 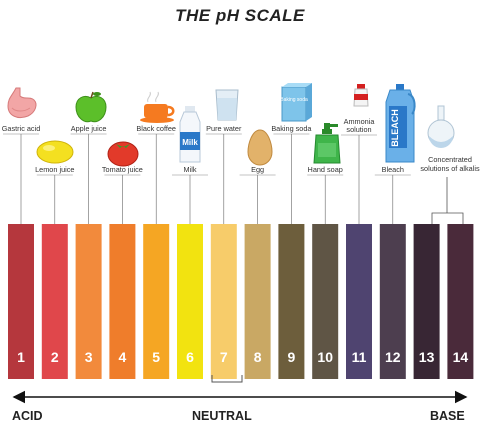 What do you see at coordinates (325, 357) in the screenshot?
I see `ph-number-10: 10` at bounding box center [325, 357].